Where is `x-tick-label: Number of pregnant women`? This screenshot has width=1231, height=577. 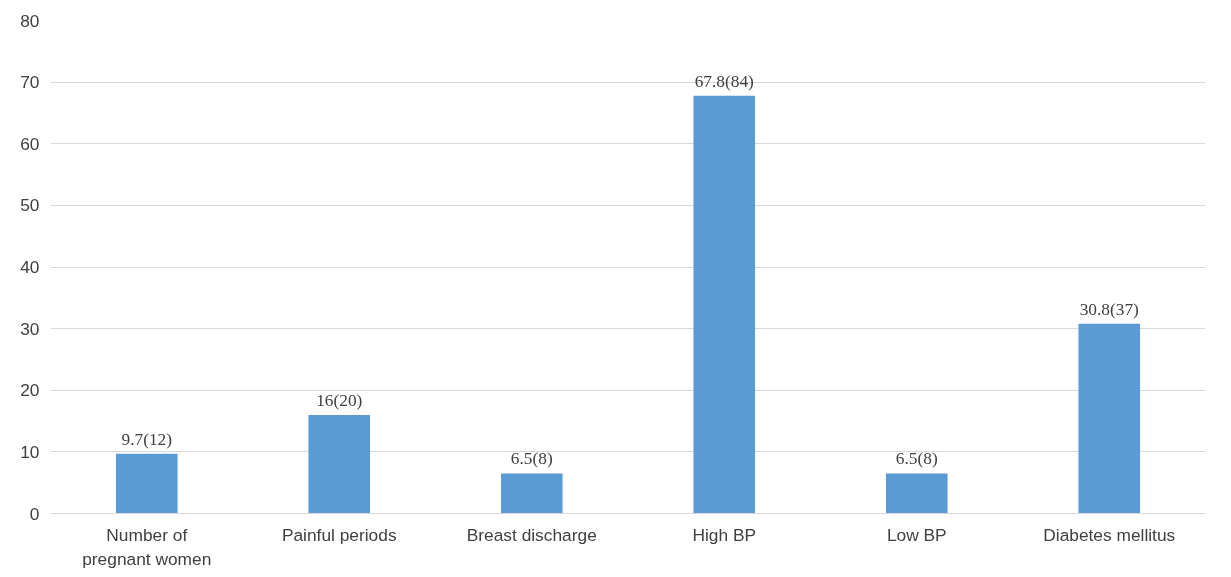
x-tick-label: Number of pregnant women is located at coordinates (147, 546).